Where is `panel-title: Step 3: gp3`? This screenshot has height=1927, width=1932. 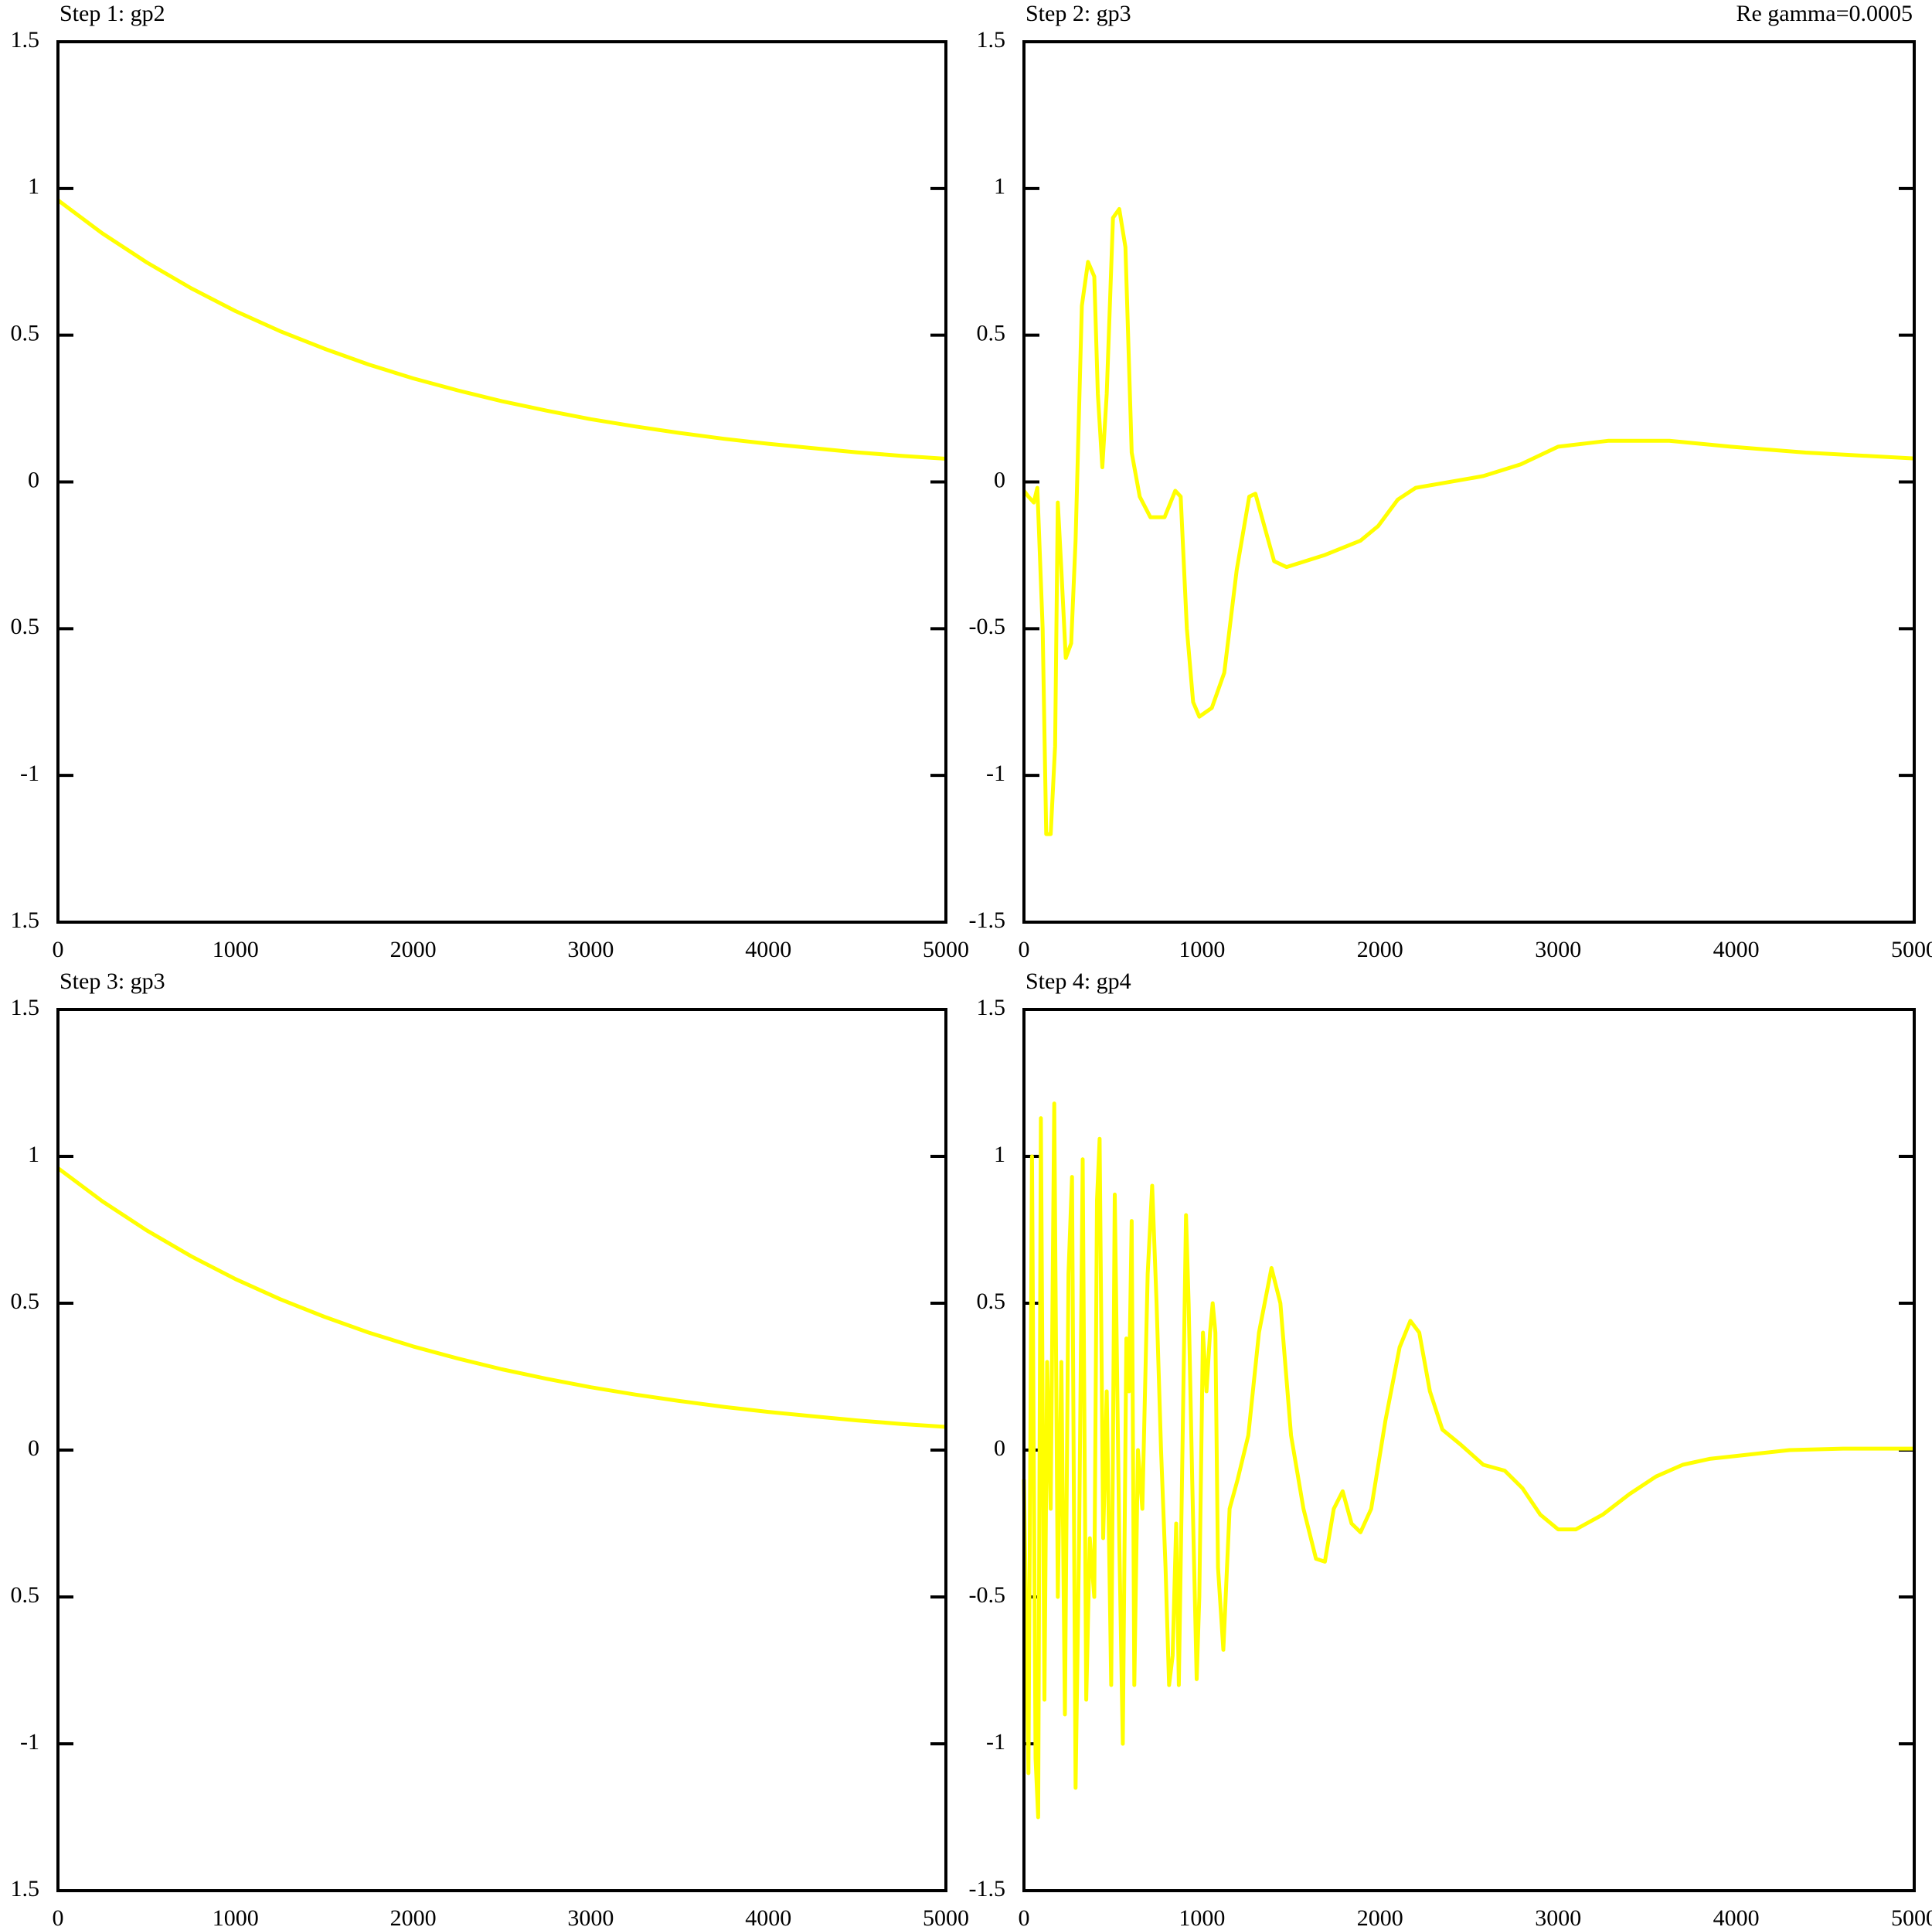
panel-title: Step 3: gp3 is located at coordinates (112, 982).